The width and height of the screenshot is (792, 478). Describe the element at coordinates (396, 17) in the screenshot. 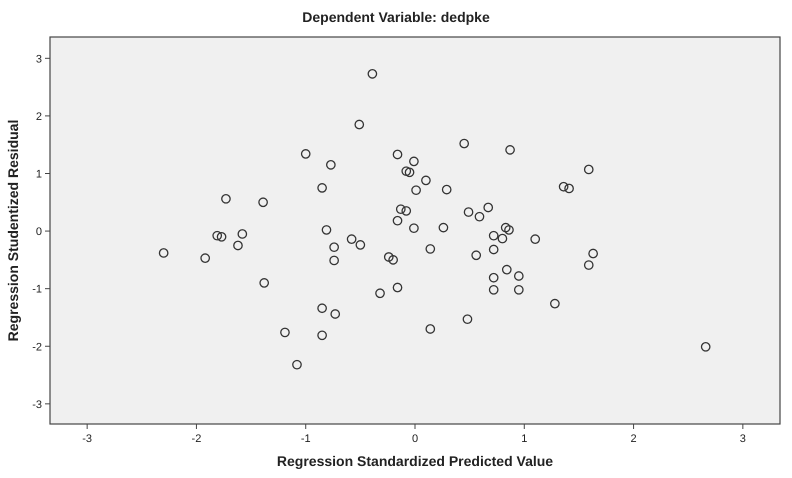

I see `chart-title: Dependent Variable: dedpke` at that location.